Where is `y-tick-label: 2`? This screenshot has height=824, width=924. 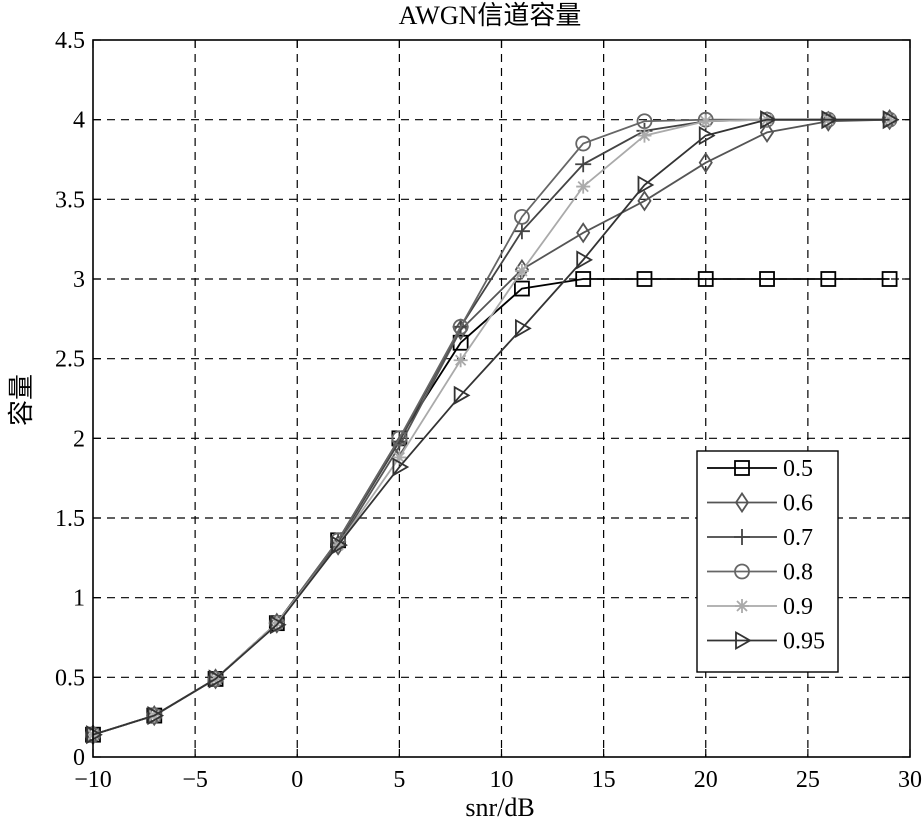 y-tick-label: 2 is located at coordinates (79, 439).